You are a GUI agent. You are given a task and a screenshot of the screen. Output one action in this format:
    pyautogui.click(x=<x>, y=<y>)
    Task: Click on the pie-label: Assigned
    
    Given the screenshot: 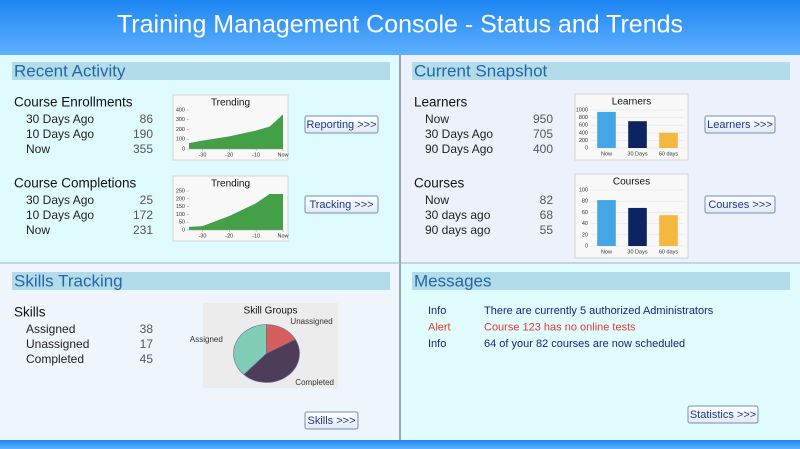 What is the action you would take?
    pyautogui.click(x=206, y=339)
    